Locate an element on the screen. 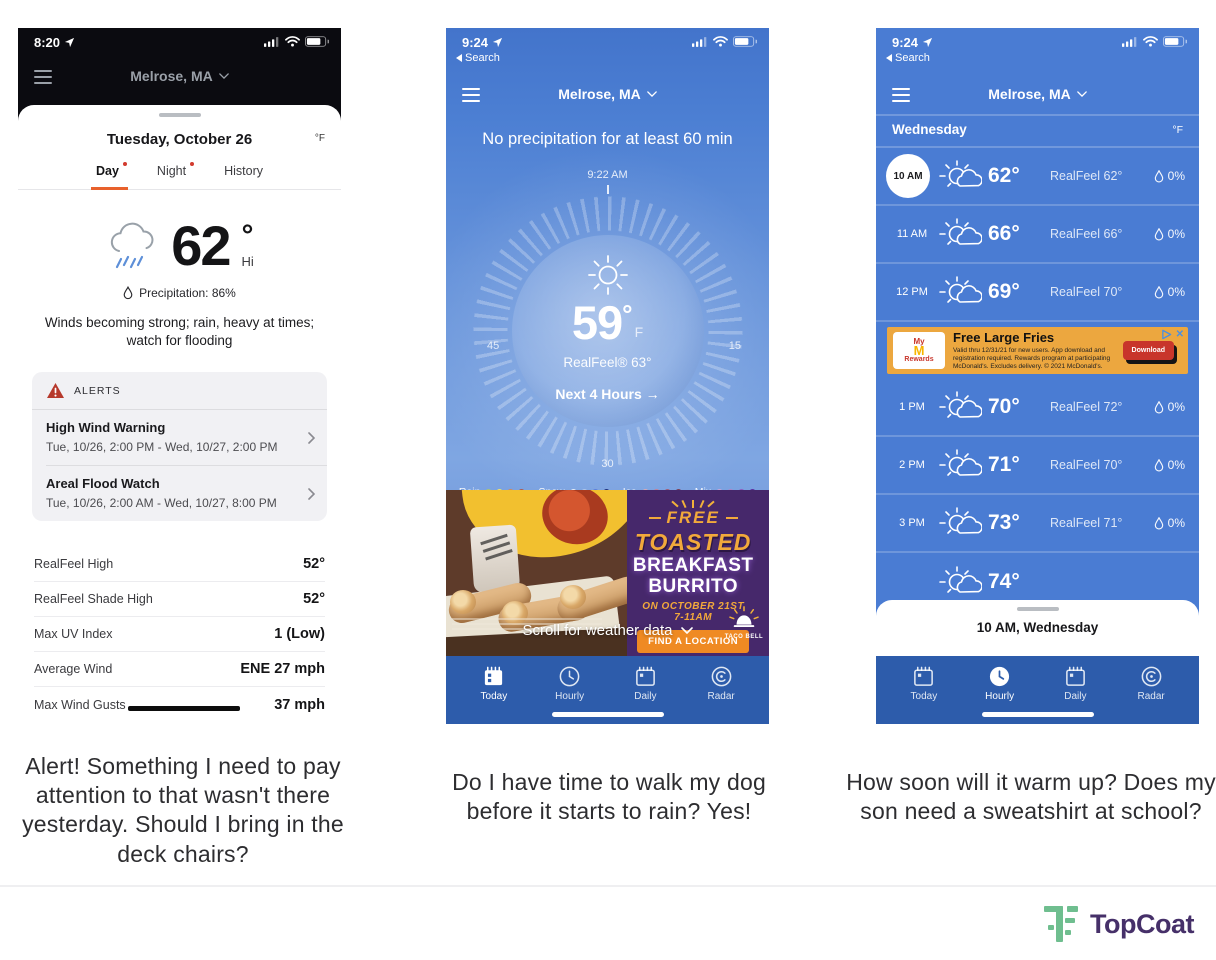 The height and width of the screenshot is (960, 1216). golden-arches-icon: M is located at coordinates (919, 350).